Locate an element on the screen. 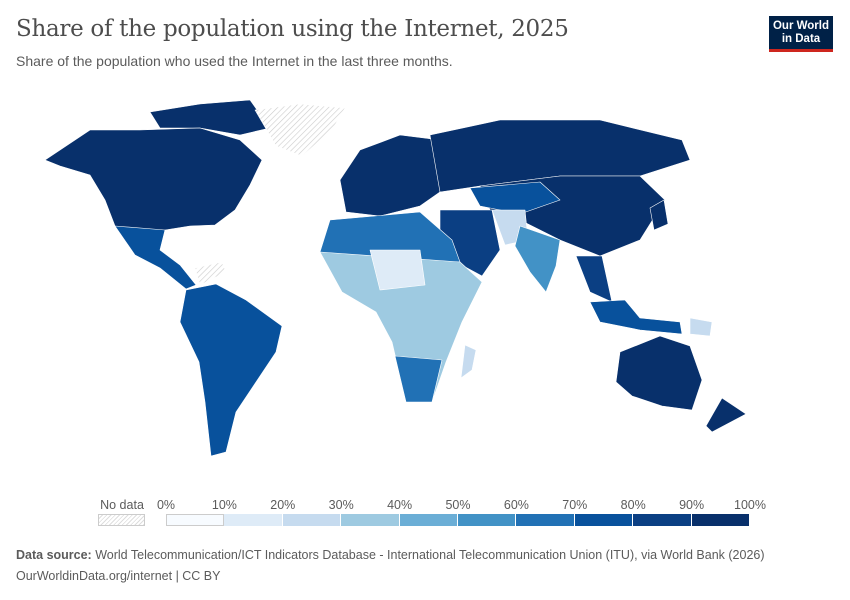  legend-tick-label: 40% is located at coordinates (400, 505).